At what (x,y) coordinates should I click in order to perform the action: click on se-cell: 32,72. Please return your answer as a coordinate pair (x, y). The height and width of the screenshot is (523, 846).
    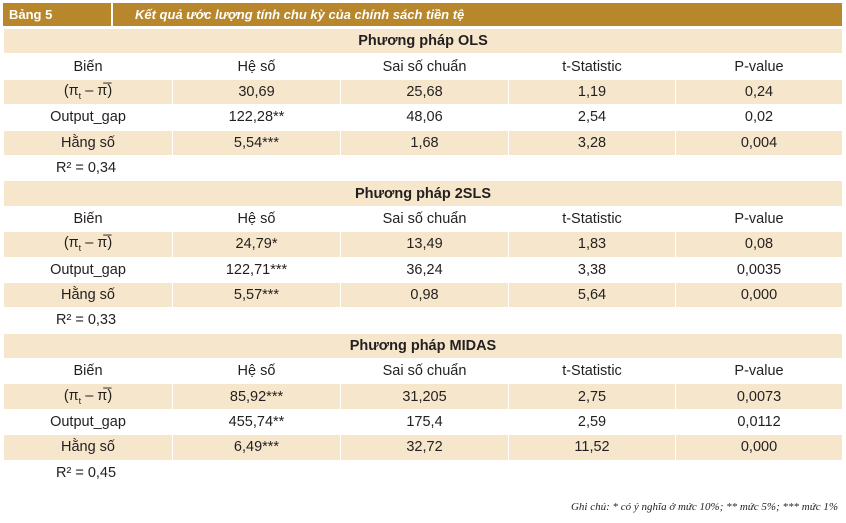
    Looking at the image, I should click on (424, 447).